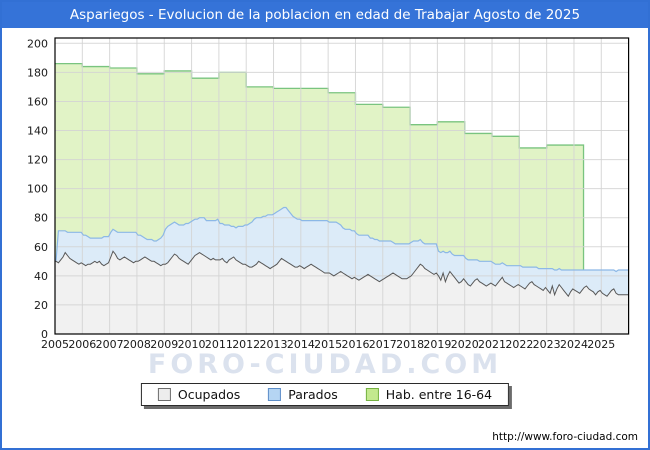  Describe the element at coordinates (137, 344) in the screenshot. I see `svg-text: 2008` at that location.